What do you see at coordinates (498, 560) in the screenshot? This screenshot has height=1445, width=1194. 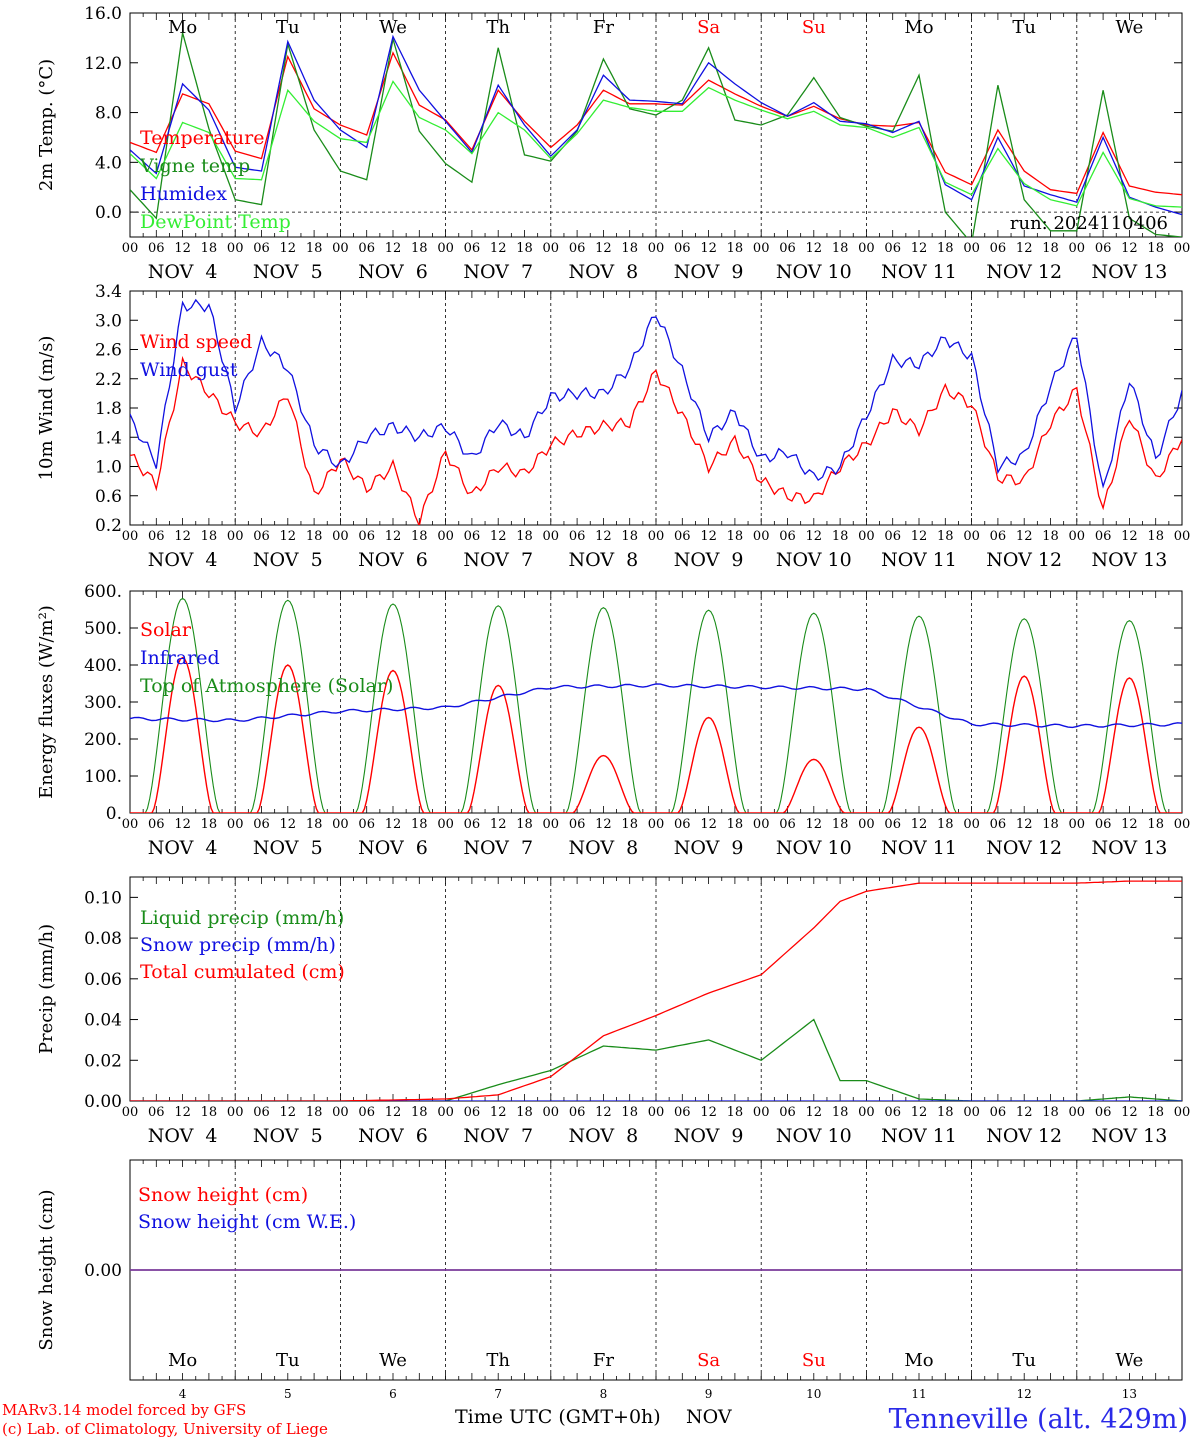 I see `date-label: NOV 7` at bounding box center [498, 560].